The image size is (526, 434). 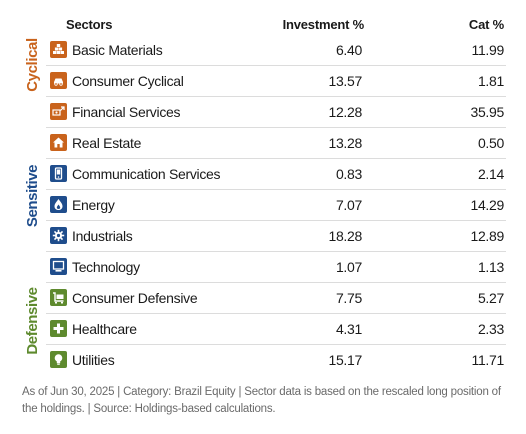 What do you see at coordinates (32, 321) in the screenshot?
I see `group-label-defensive: Defensive` at bounding box center [32, 321].